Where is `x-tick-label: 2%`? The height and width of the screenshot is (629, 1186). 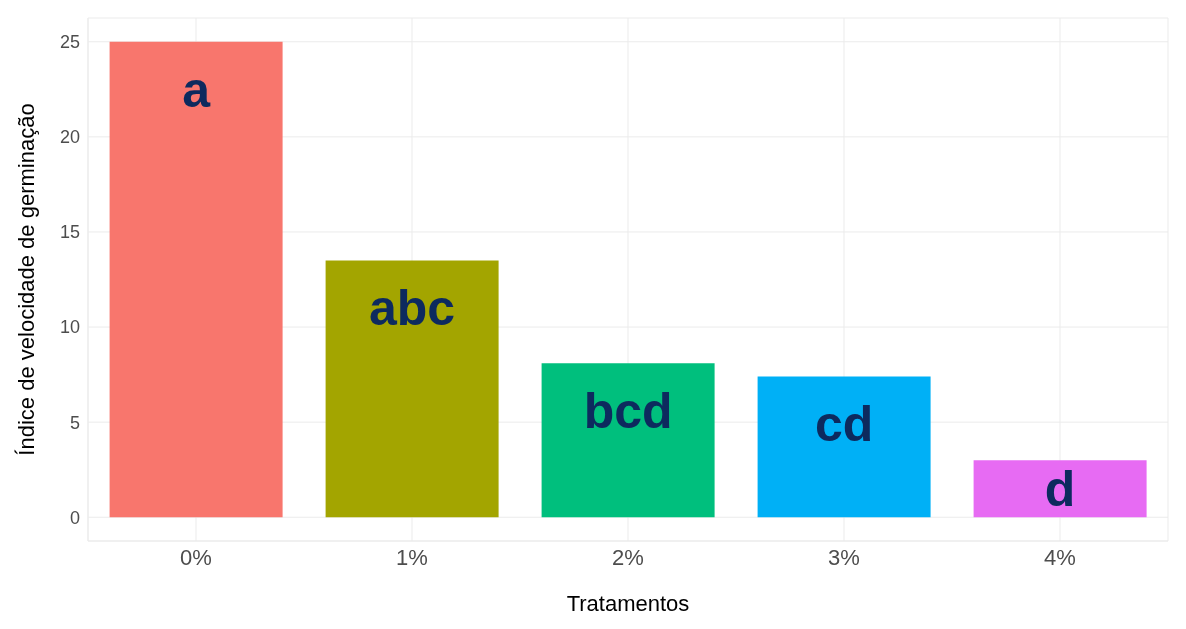
x-tick-label: 2% is located at coordinates (628, 557).